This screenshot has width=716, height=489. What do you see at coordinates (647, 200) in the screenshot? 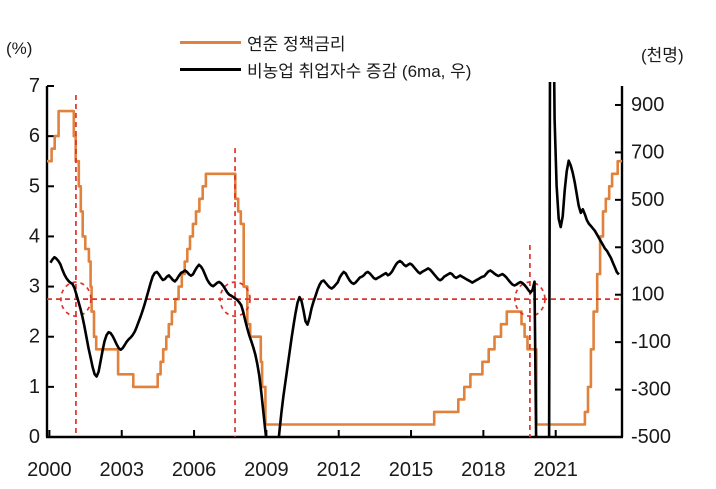
I see `right-axis-tick-label: 500` at bounding box center [647, 200].